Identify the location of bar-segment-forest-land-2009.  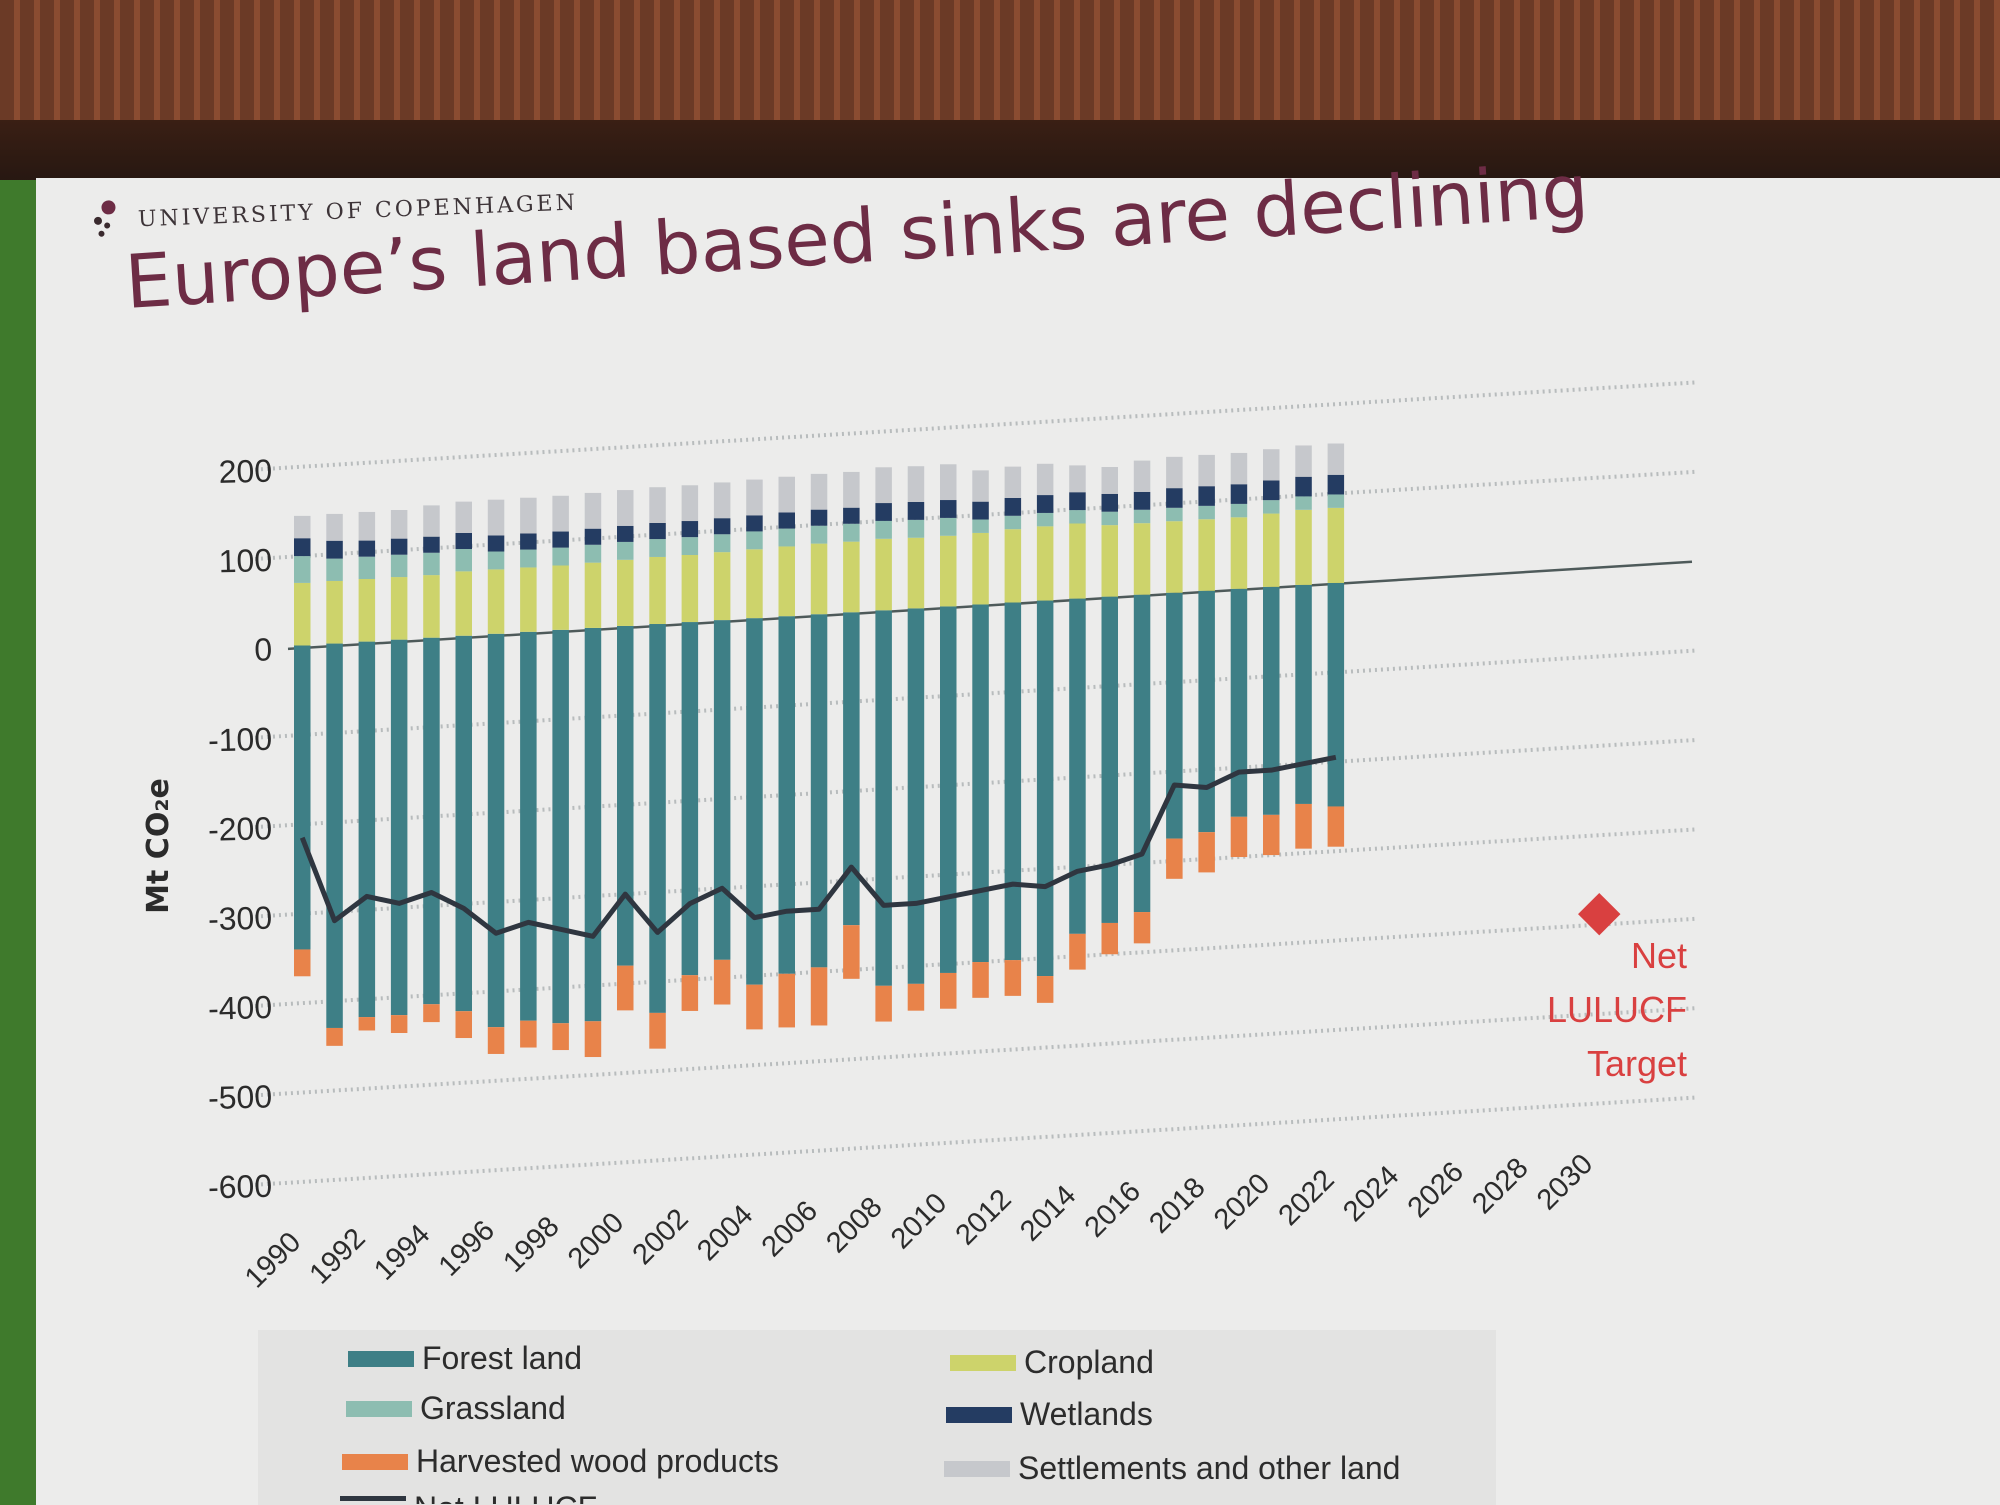
(916, 796).